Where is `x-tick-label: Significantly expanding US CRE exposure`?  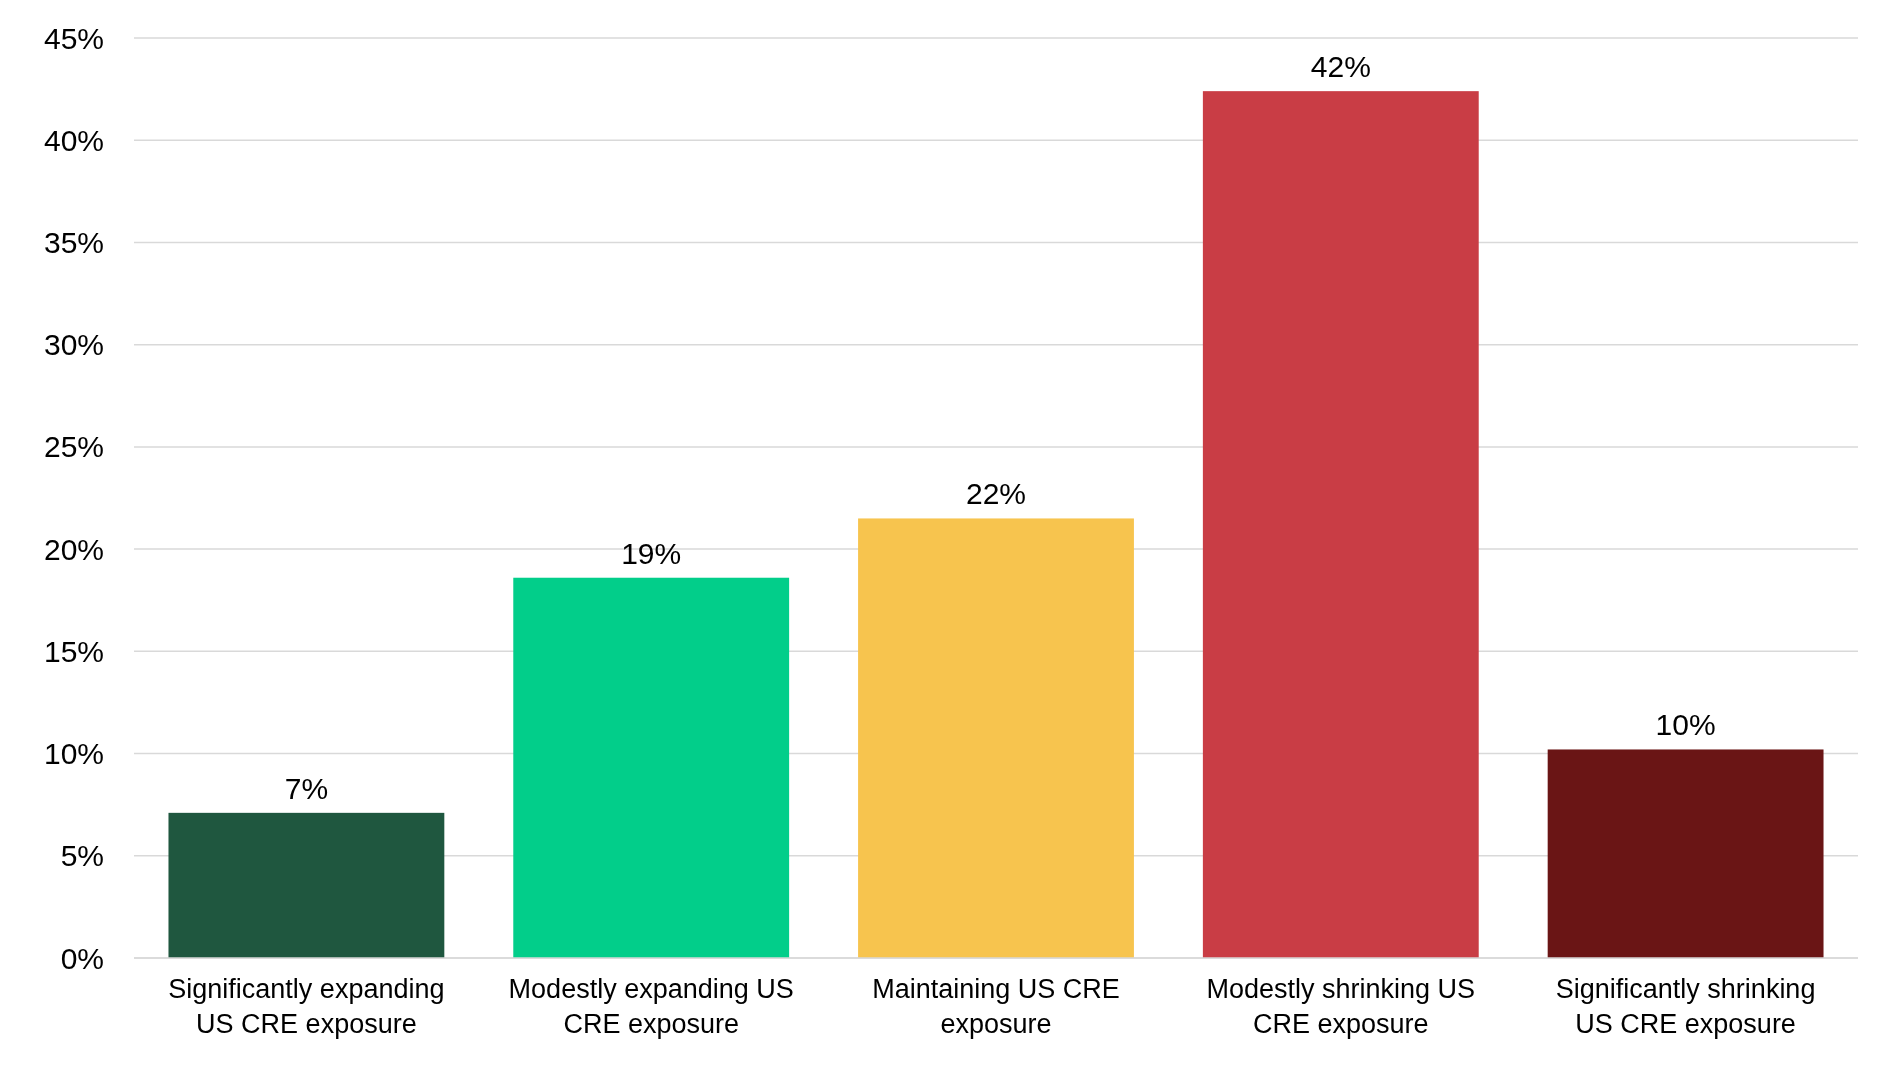 x-tick-label: Significantly expanding US CRE exposure is located at coordinates (306, 1006).